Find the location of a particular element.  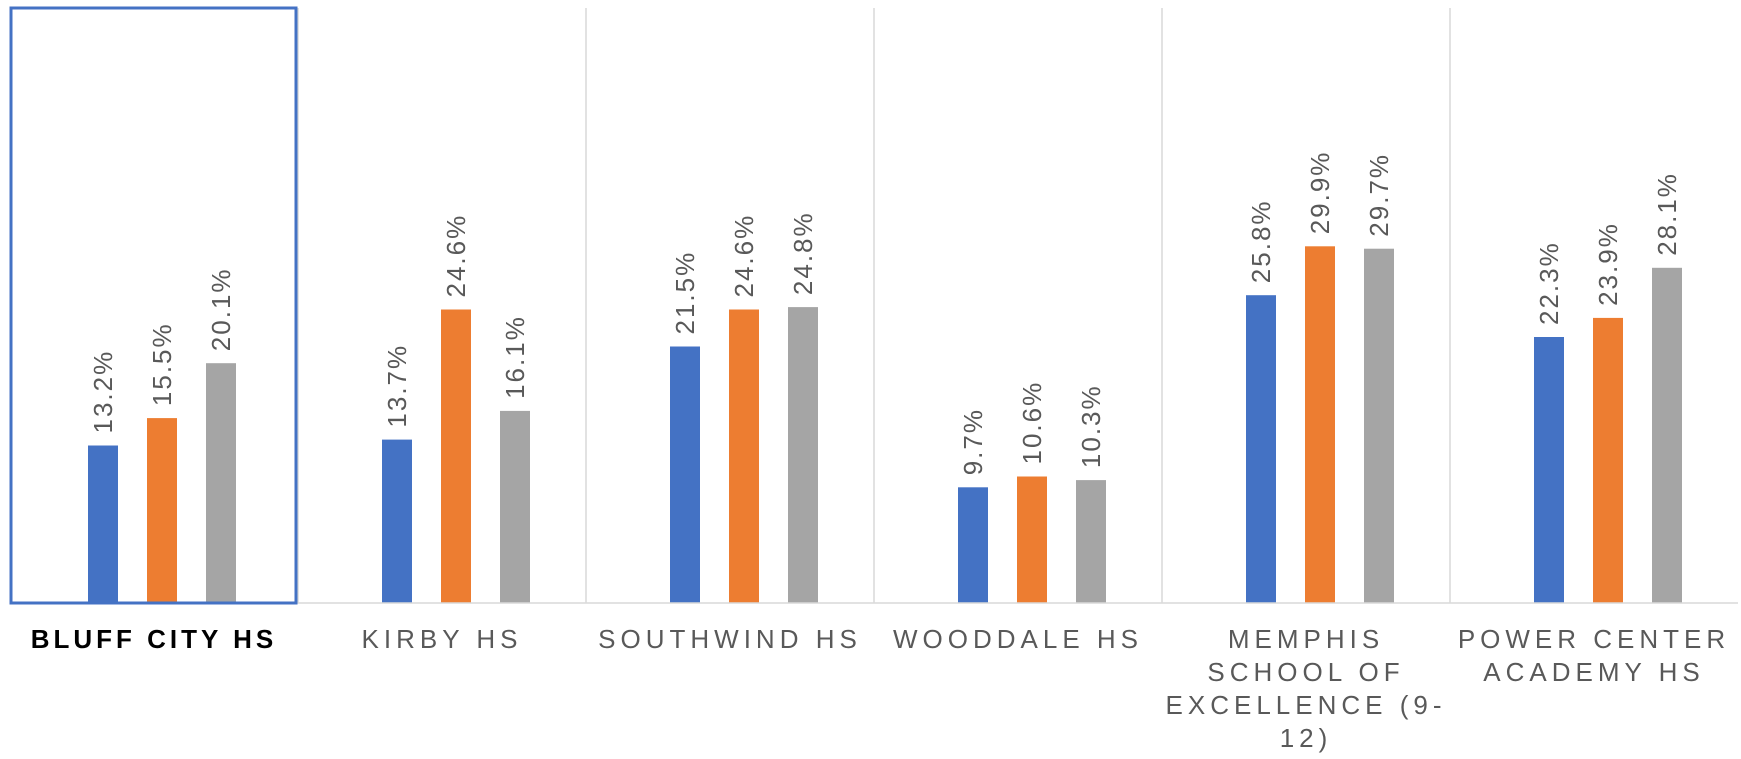

category-label: SOUTHWIND HS is located at coordinates (730, 639).